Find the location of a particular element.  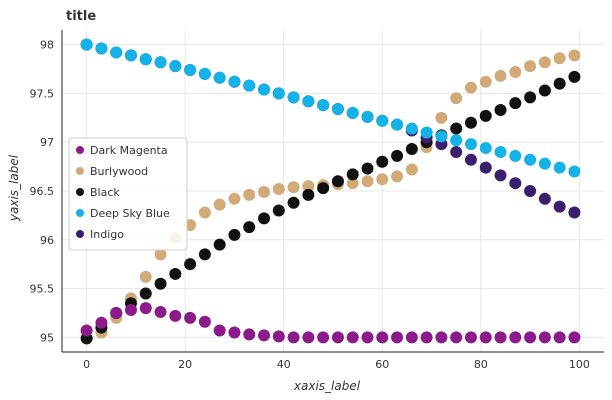

y-tick-label: 97 is located at coordinates (47, 142).